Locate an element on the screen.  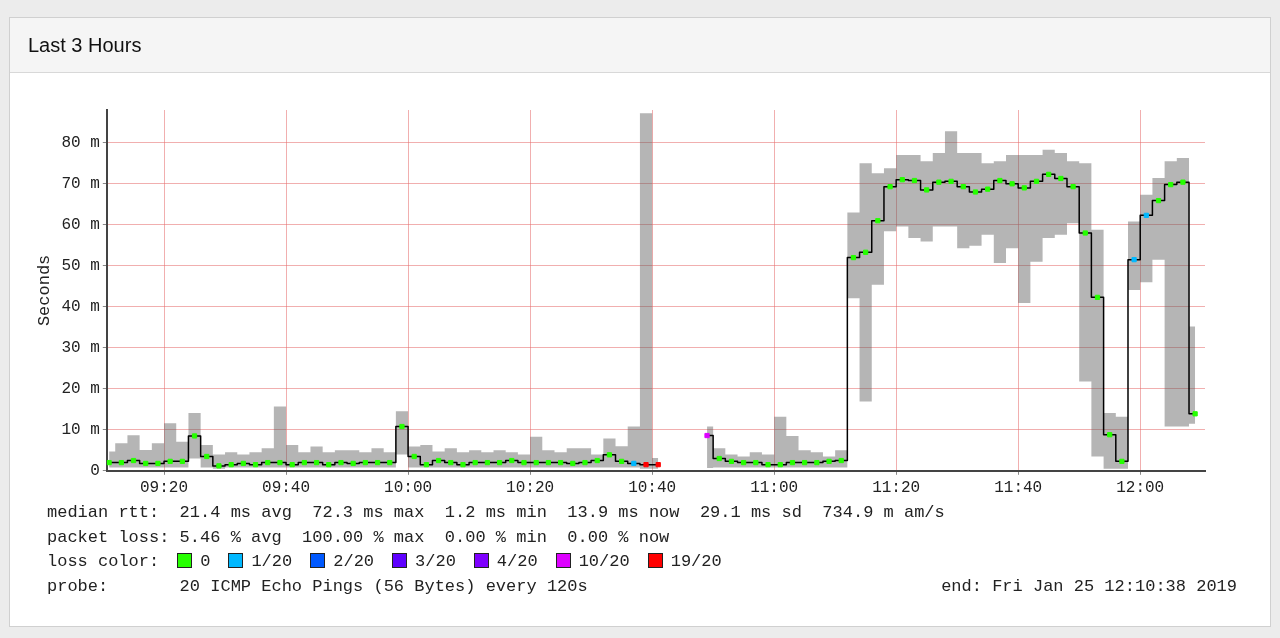
y-tick-label: 10 m is located at coordinates (80, 430).